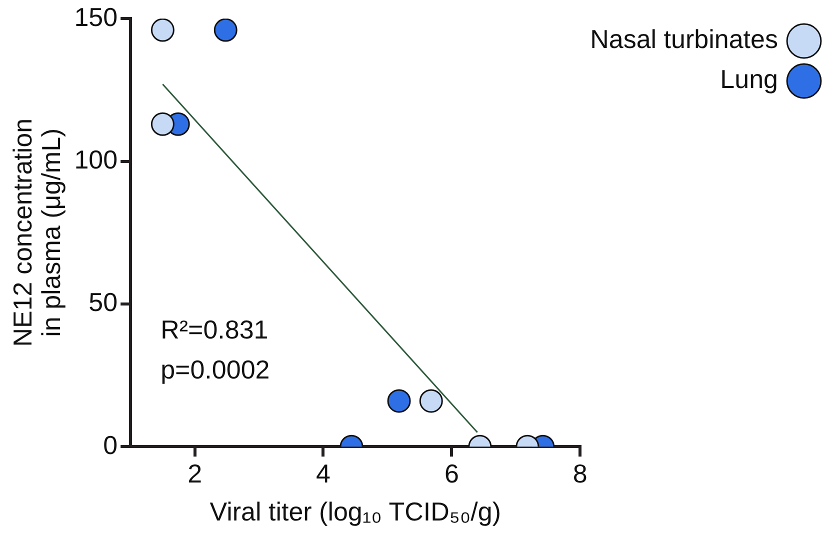  Describe the element at coordinates (323, 473) in the screenshot. I see `x-tick-label: 4` at that location.